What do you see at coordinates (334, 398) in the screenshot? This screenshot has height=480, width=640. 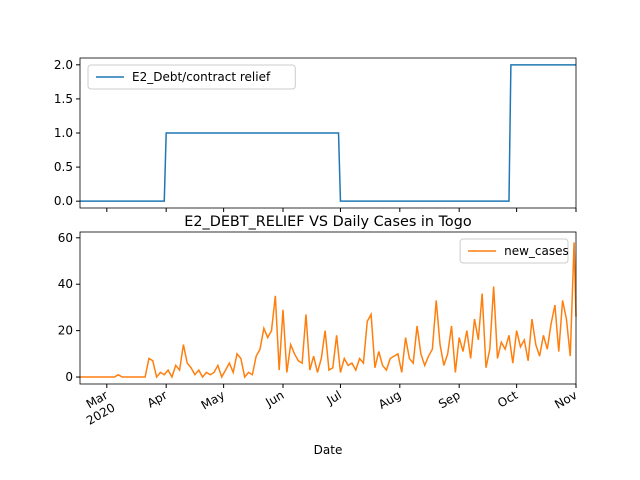 I see `x-tick-label: Jul` at bounding box center [334, 398].